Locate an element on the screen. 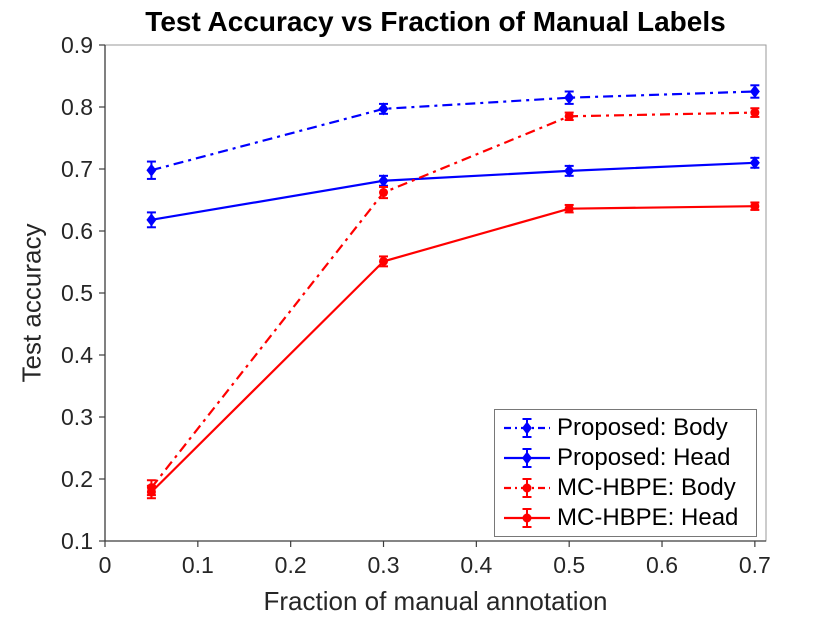 Image resolution: width=830 pixels, height=623 pixels. series-proposed-body is located at coordinates (453, 132).